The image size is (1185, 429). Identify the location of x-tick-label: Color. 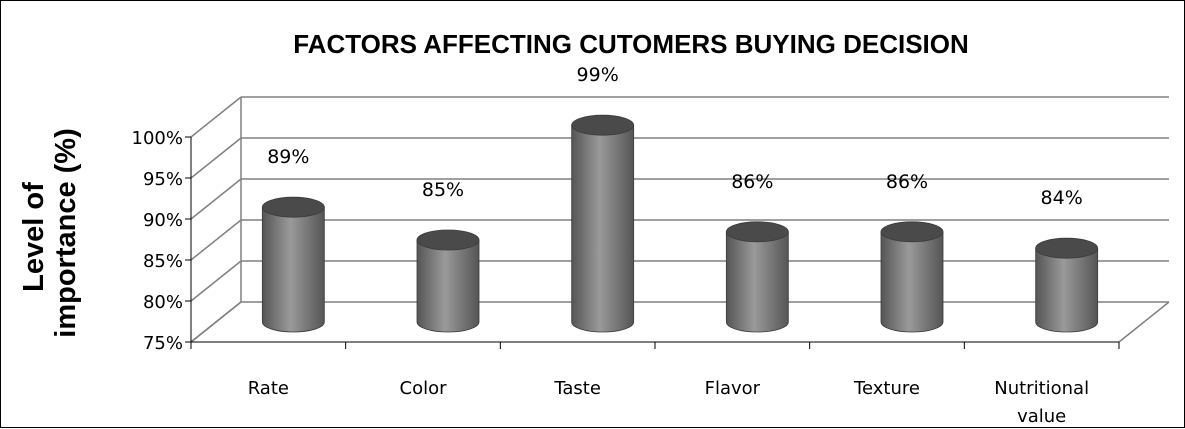
(424, 388).